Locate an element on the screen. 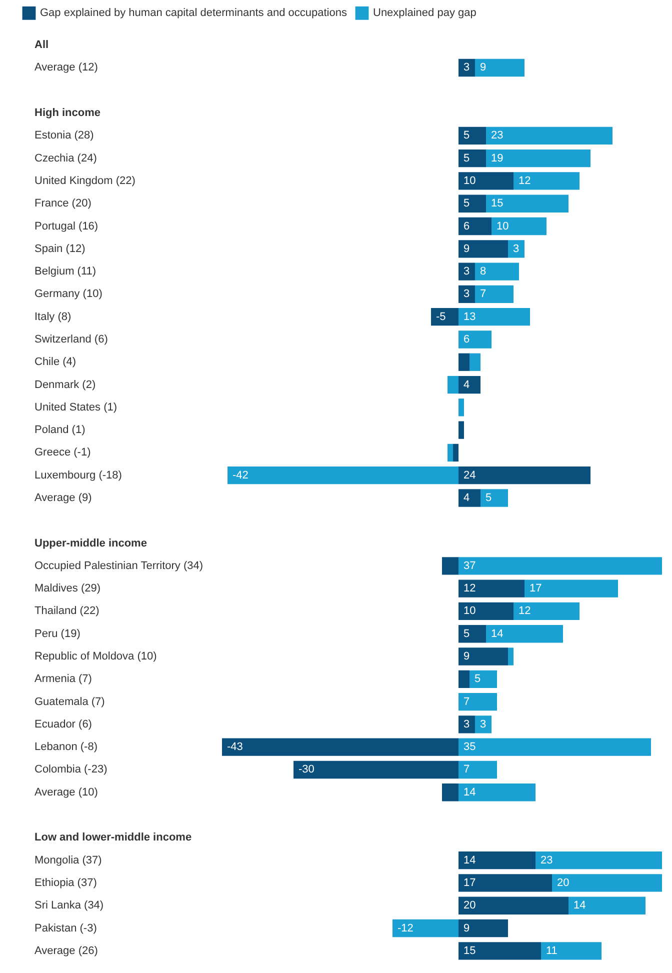  y-tick-label: Ecuador (6) is located at coordinates (63, 724).